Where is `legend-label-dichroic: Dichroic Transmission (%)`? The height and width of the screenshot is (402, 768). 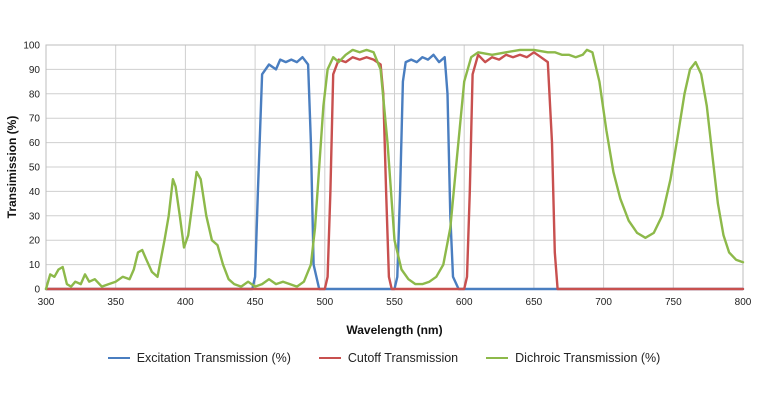 legend-label-dichroic: Dichroic Transmission (%) is located at coordinates (588, 358).